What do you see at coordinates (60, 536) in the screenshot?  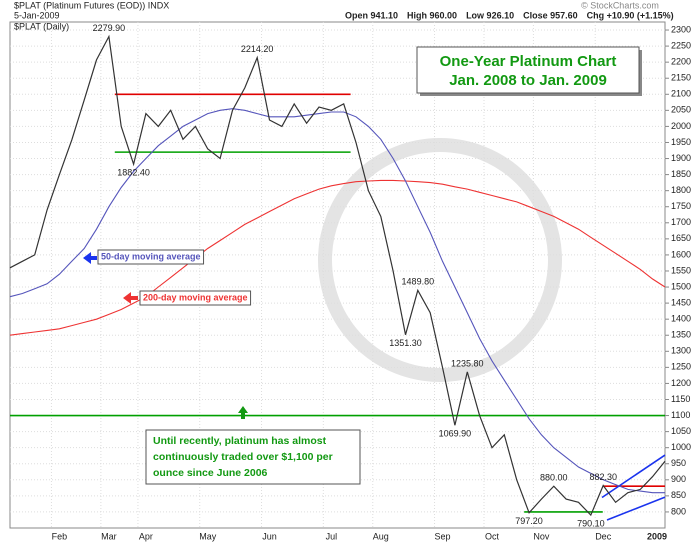 I see `x-tick-label: Feb` at bounding box center [60, 536].